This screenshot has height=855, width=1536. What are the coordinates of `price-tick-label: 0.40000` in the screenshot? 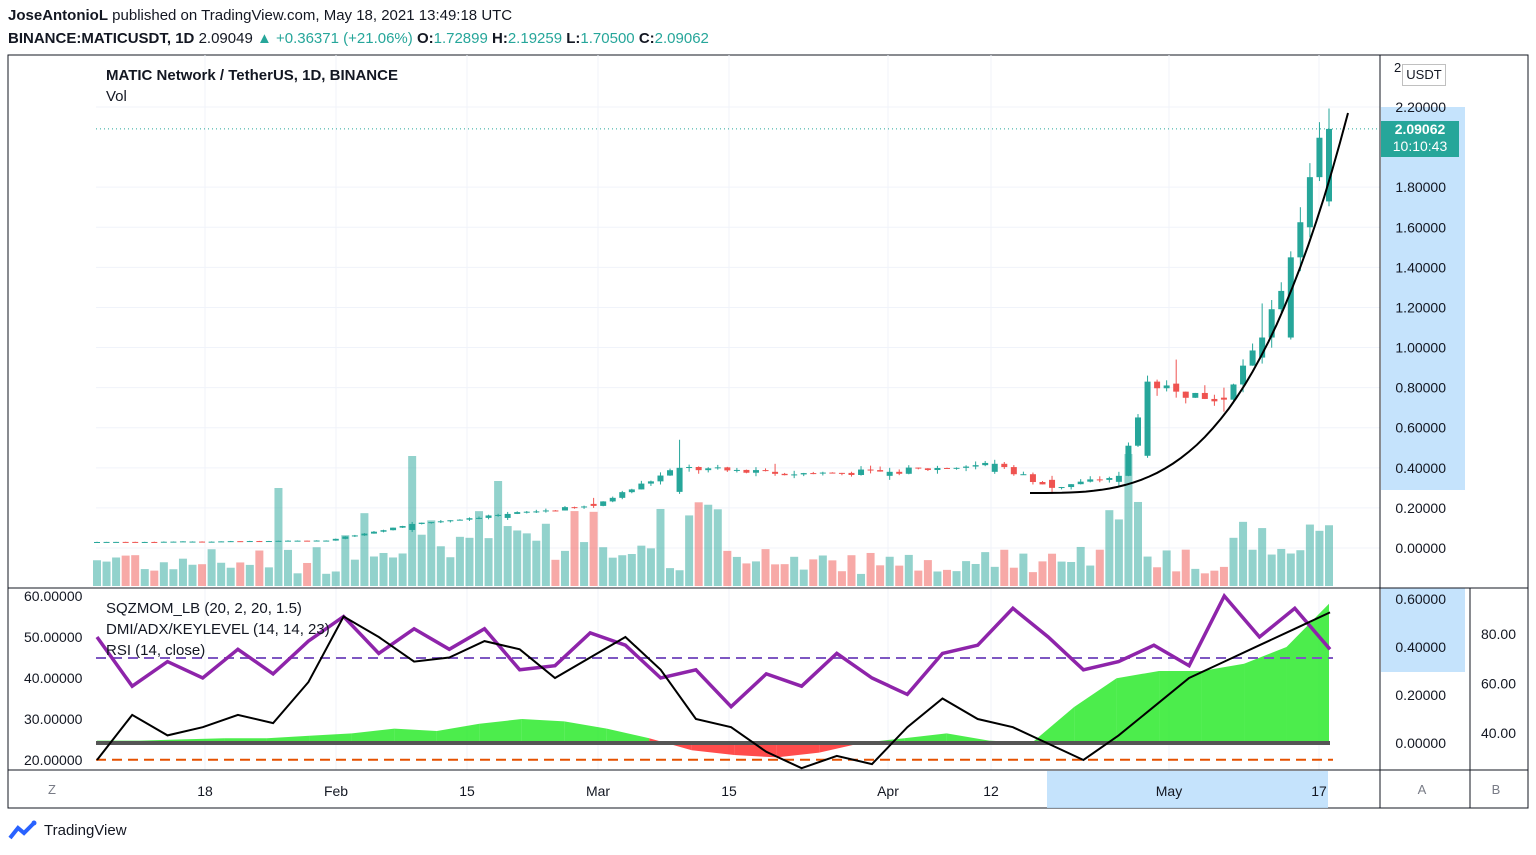 It's located at (1420, 468).